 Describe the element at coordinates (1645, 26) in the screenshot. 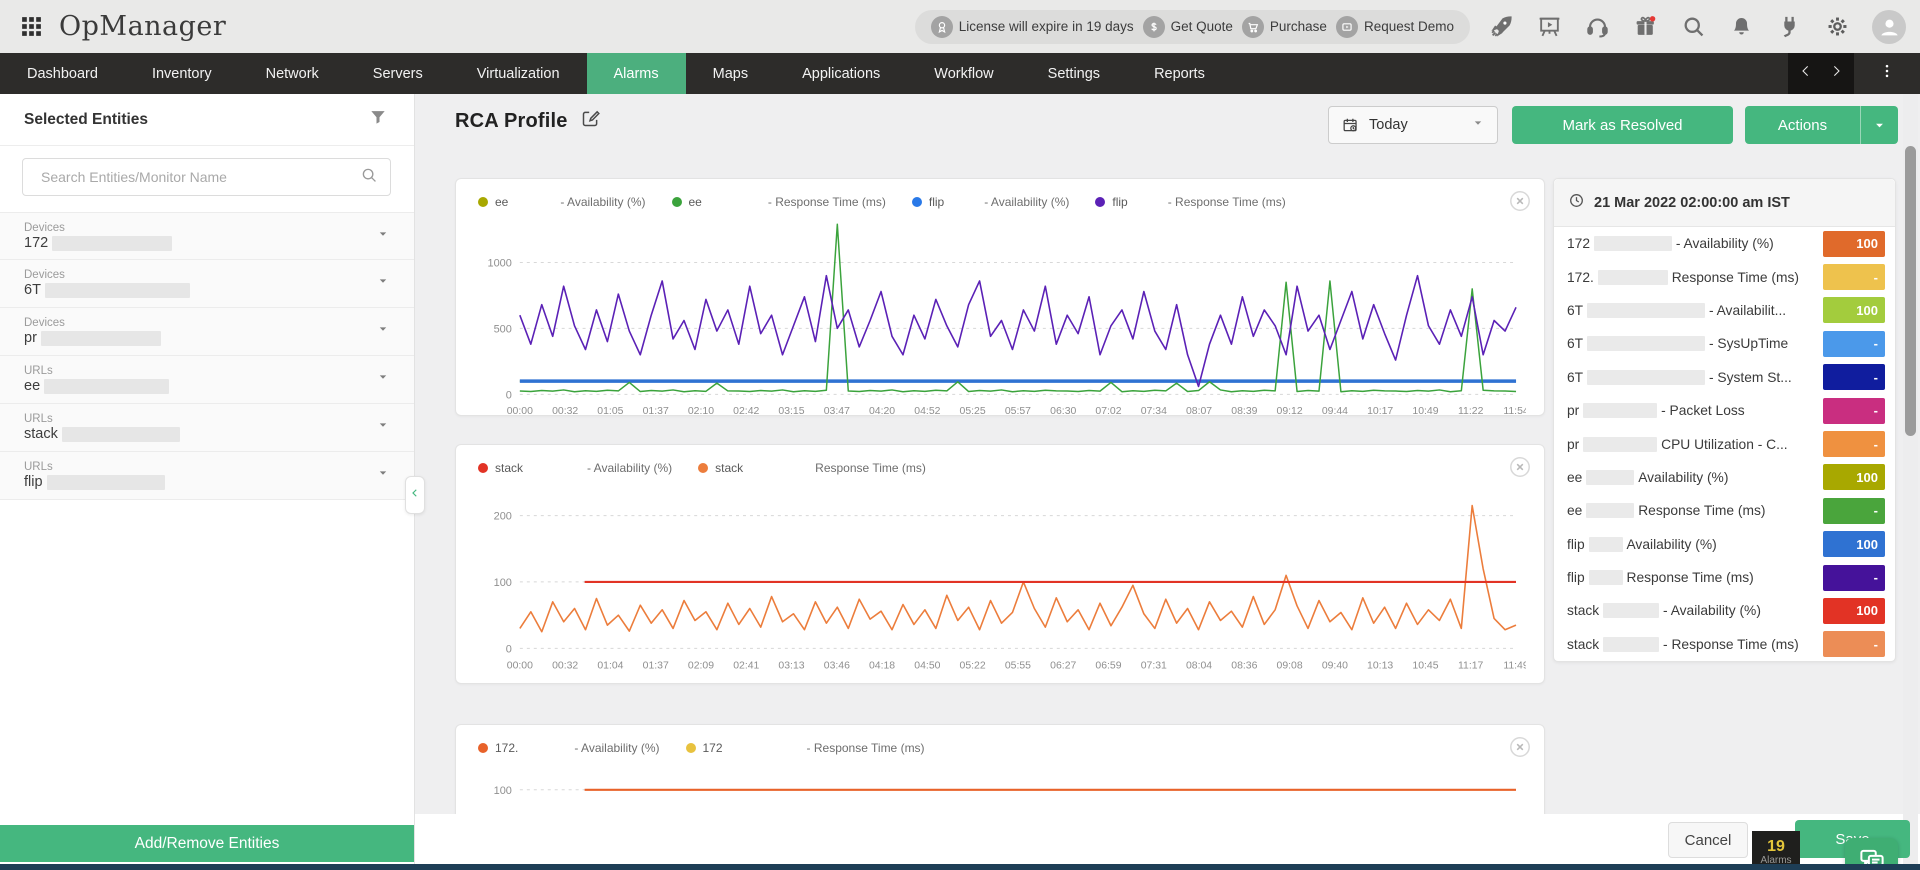

I see `gift-icon` at that location.